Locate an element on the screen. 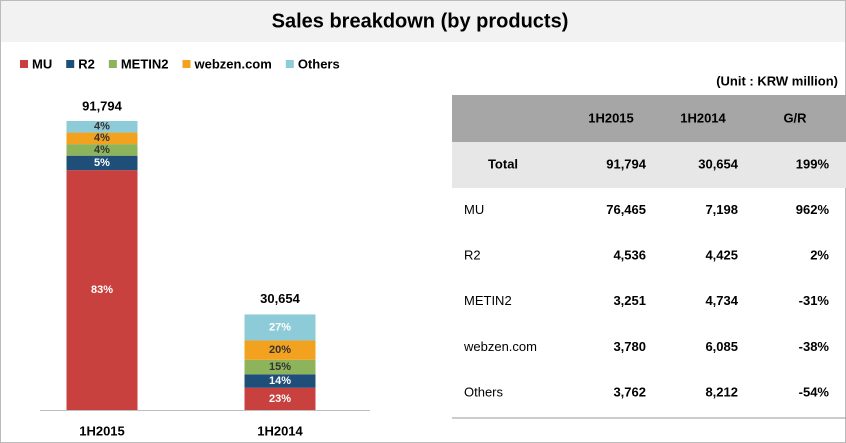 Image resolution: width=846 pixels, height=443 pixels. segment-label: 20% is located at coordinates (280, 350).